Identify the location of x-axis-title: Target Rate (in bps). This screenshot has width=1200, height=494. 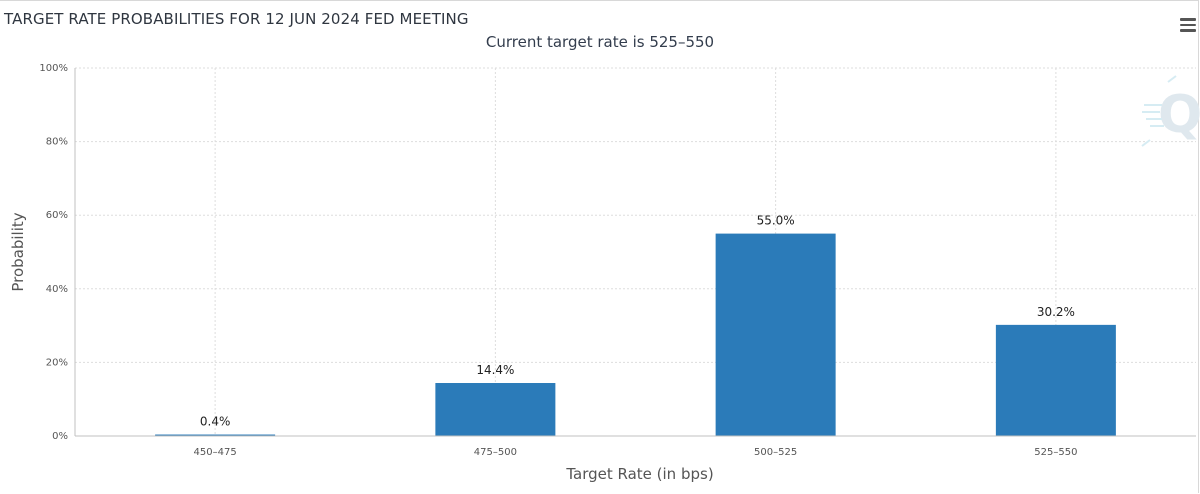
(639, 474).